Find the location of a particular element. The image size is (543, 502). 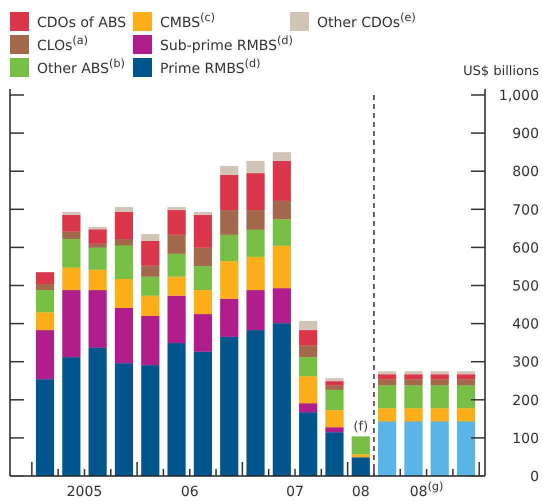

legend-label: Prime RMBS$^{(d)}$ is located at coordinates (210, 66).